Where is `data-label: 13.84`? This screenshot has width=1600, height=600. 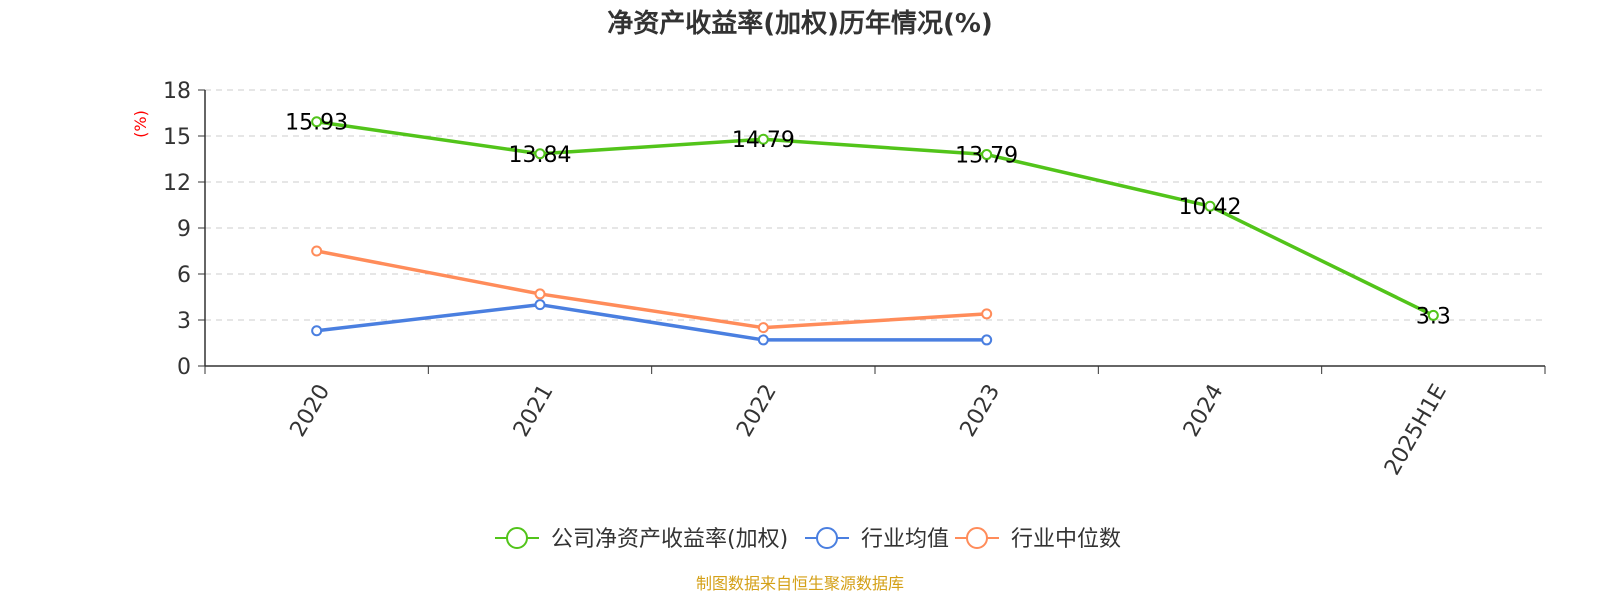 data-label: 13.84 is located at coordinates (540, 155).